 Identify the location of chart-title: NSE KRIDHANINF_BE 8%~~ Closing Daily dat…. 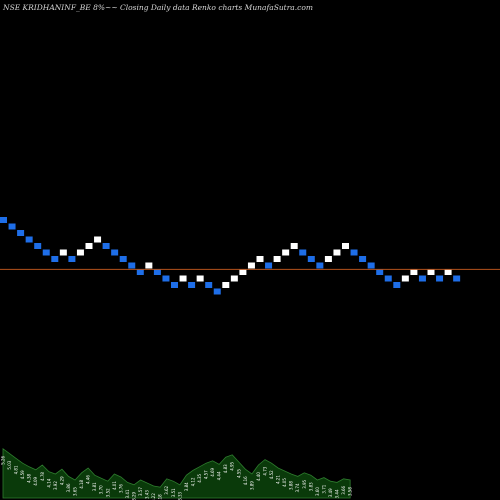
(158, 7).